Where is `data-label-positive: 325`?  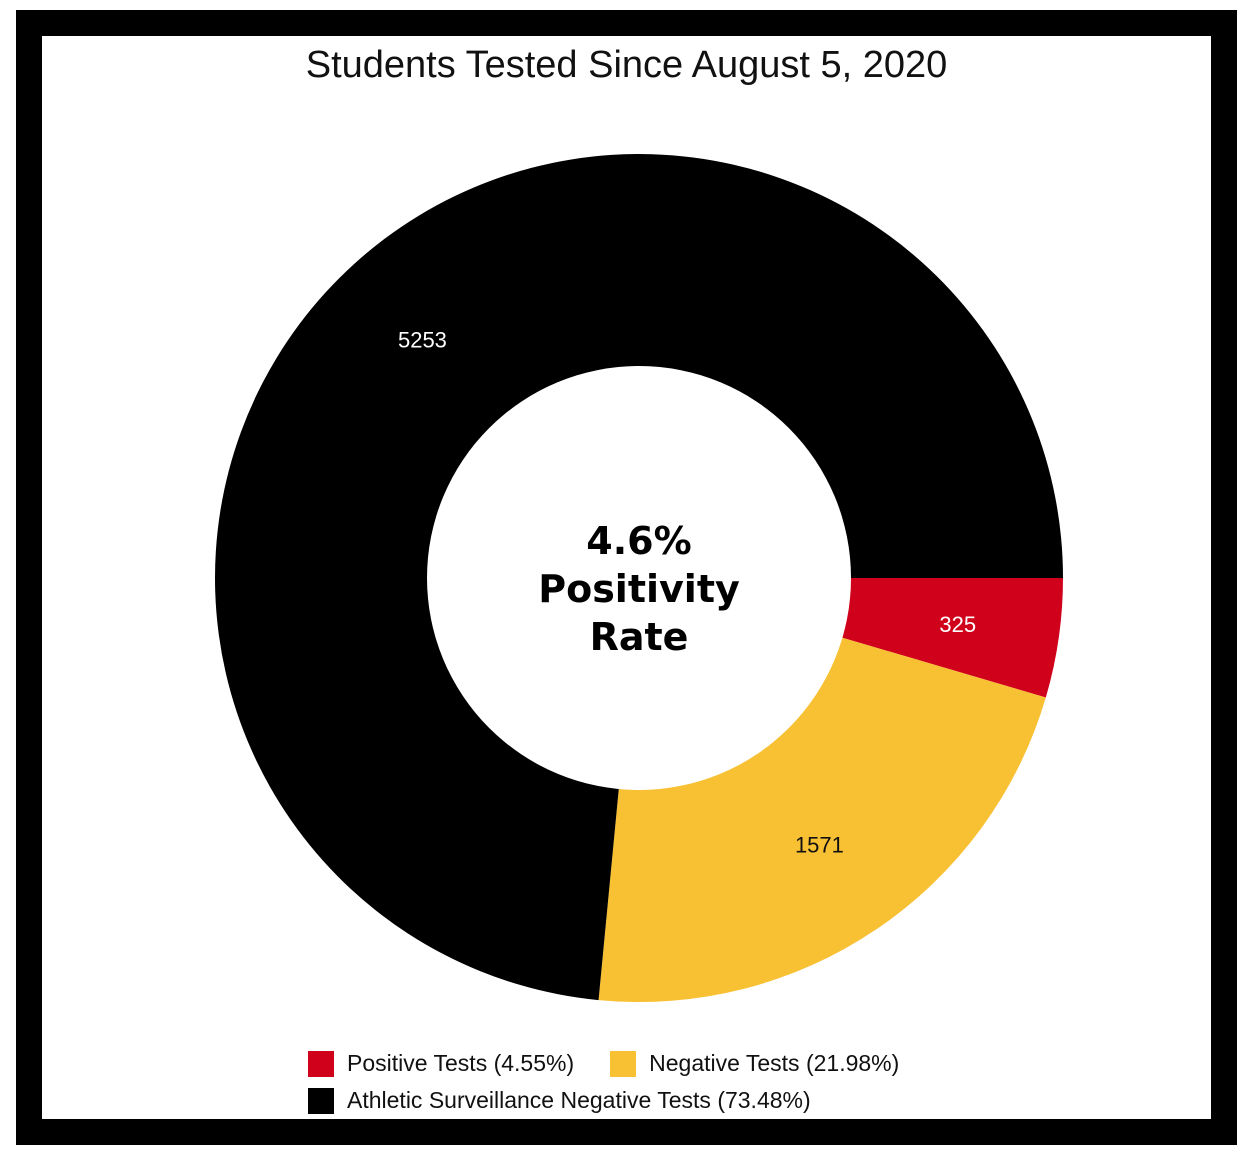
data-label-positive: 325 is located at coordinates (957, 624).